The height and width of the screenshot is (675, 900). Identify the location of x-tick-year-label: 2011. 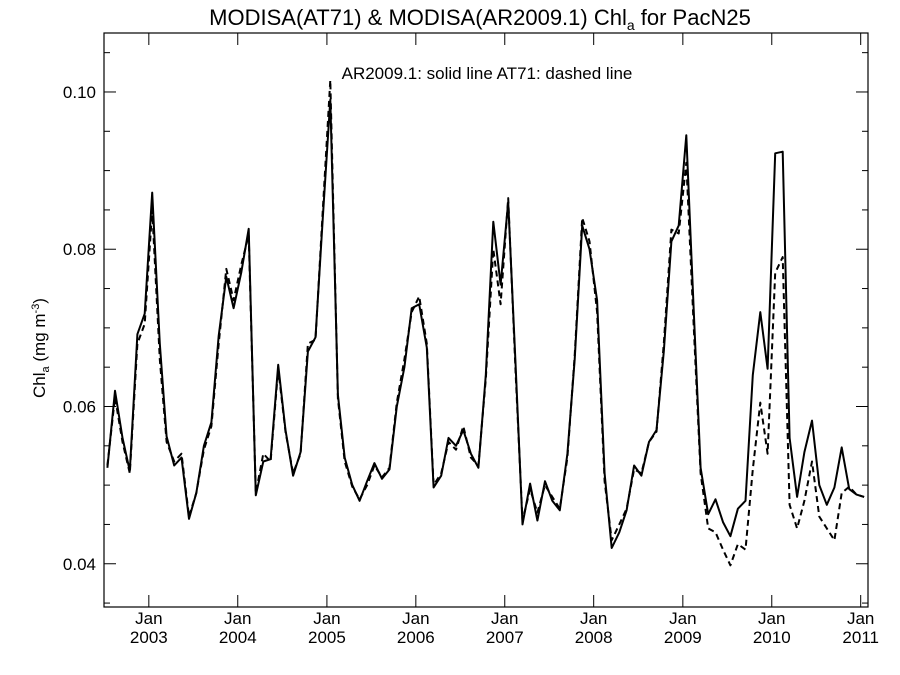
(860, 637).